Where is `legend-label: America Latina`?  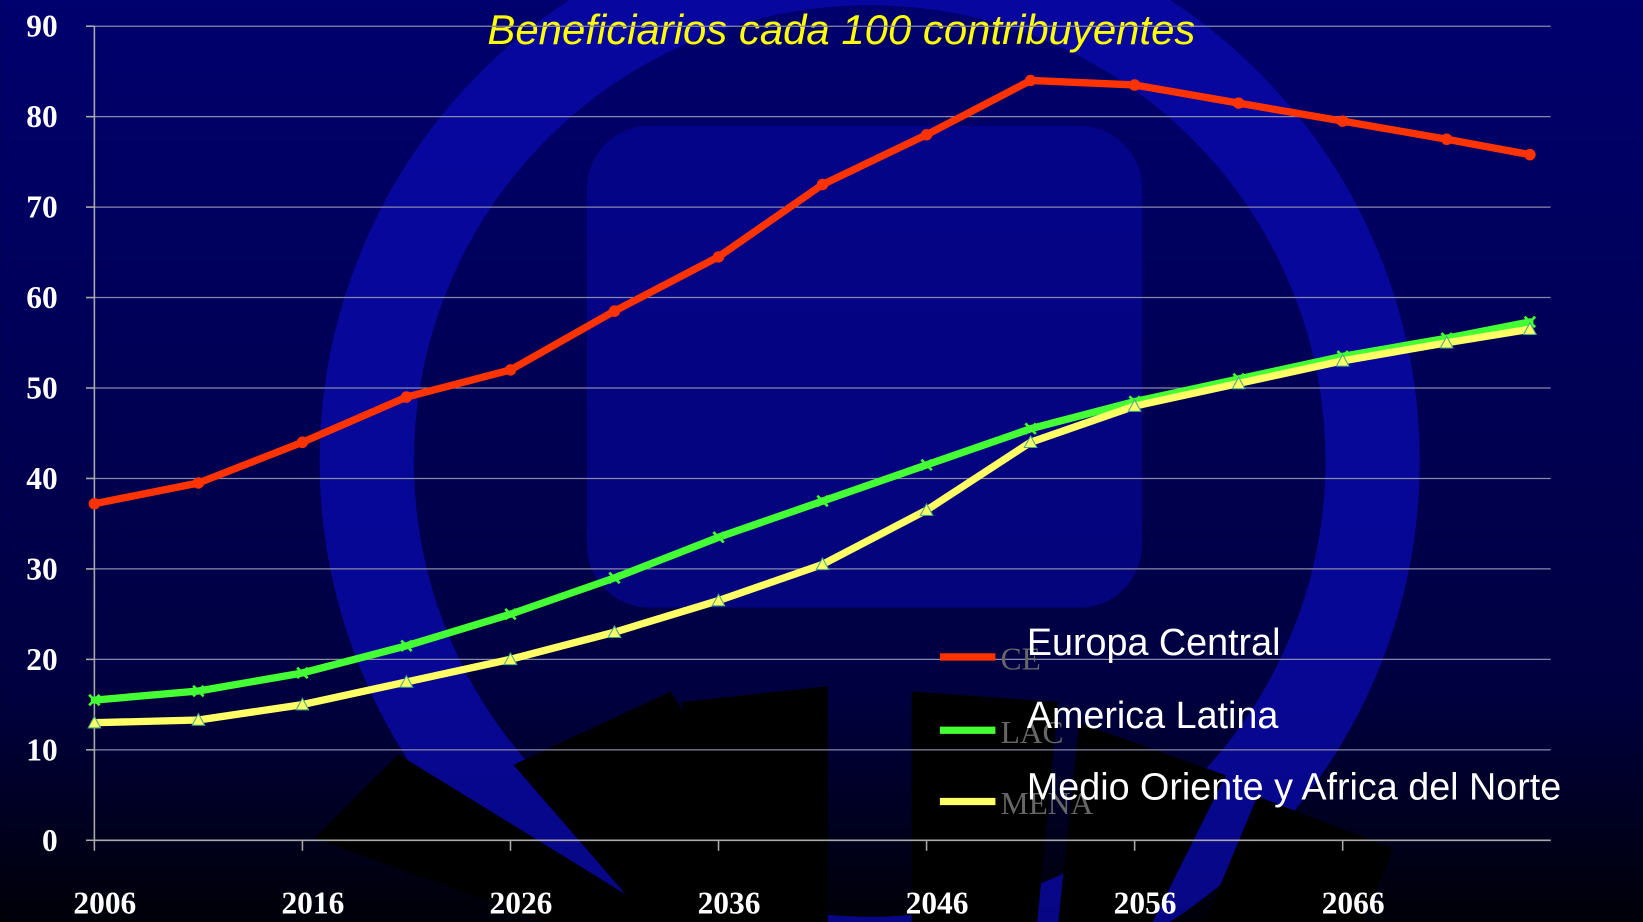 legend-label: America Latina is located at coordinates (1153, 715).